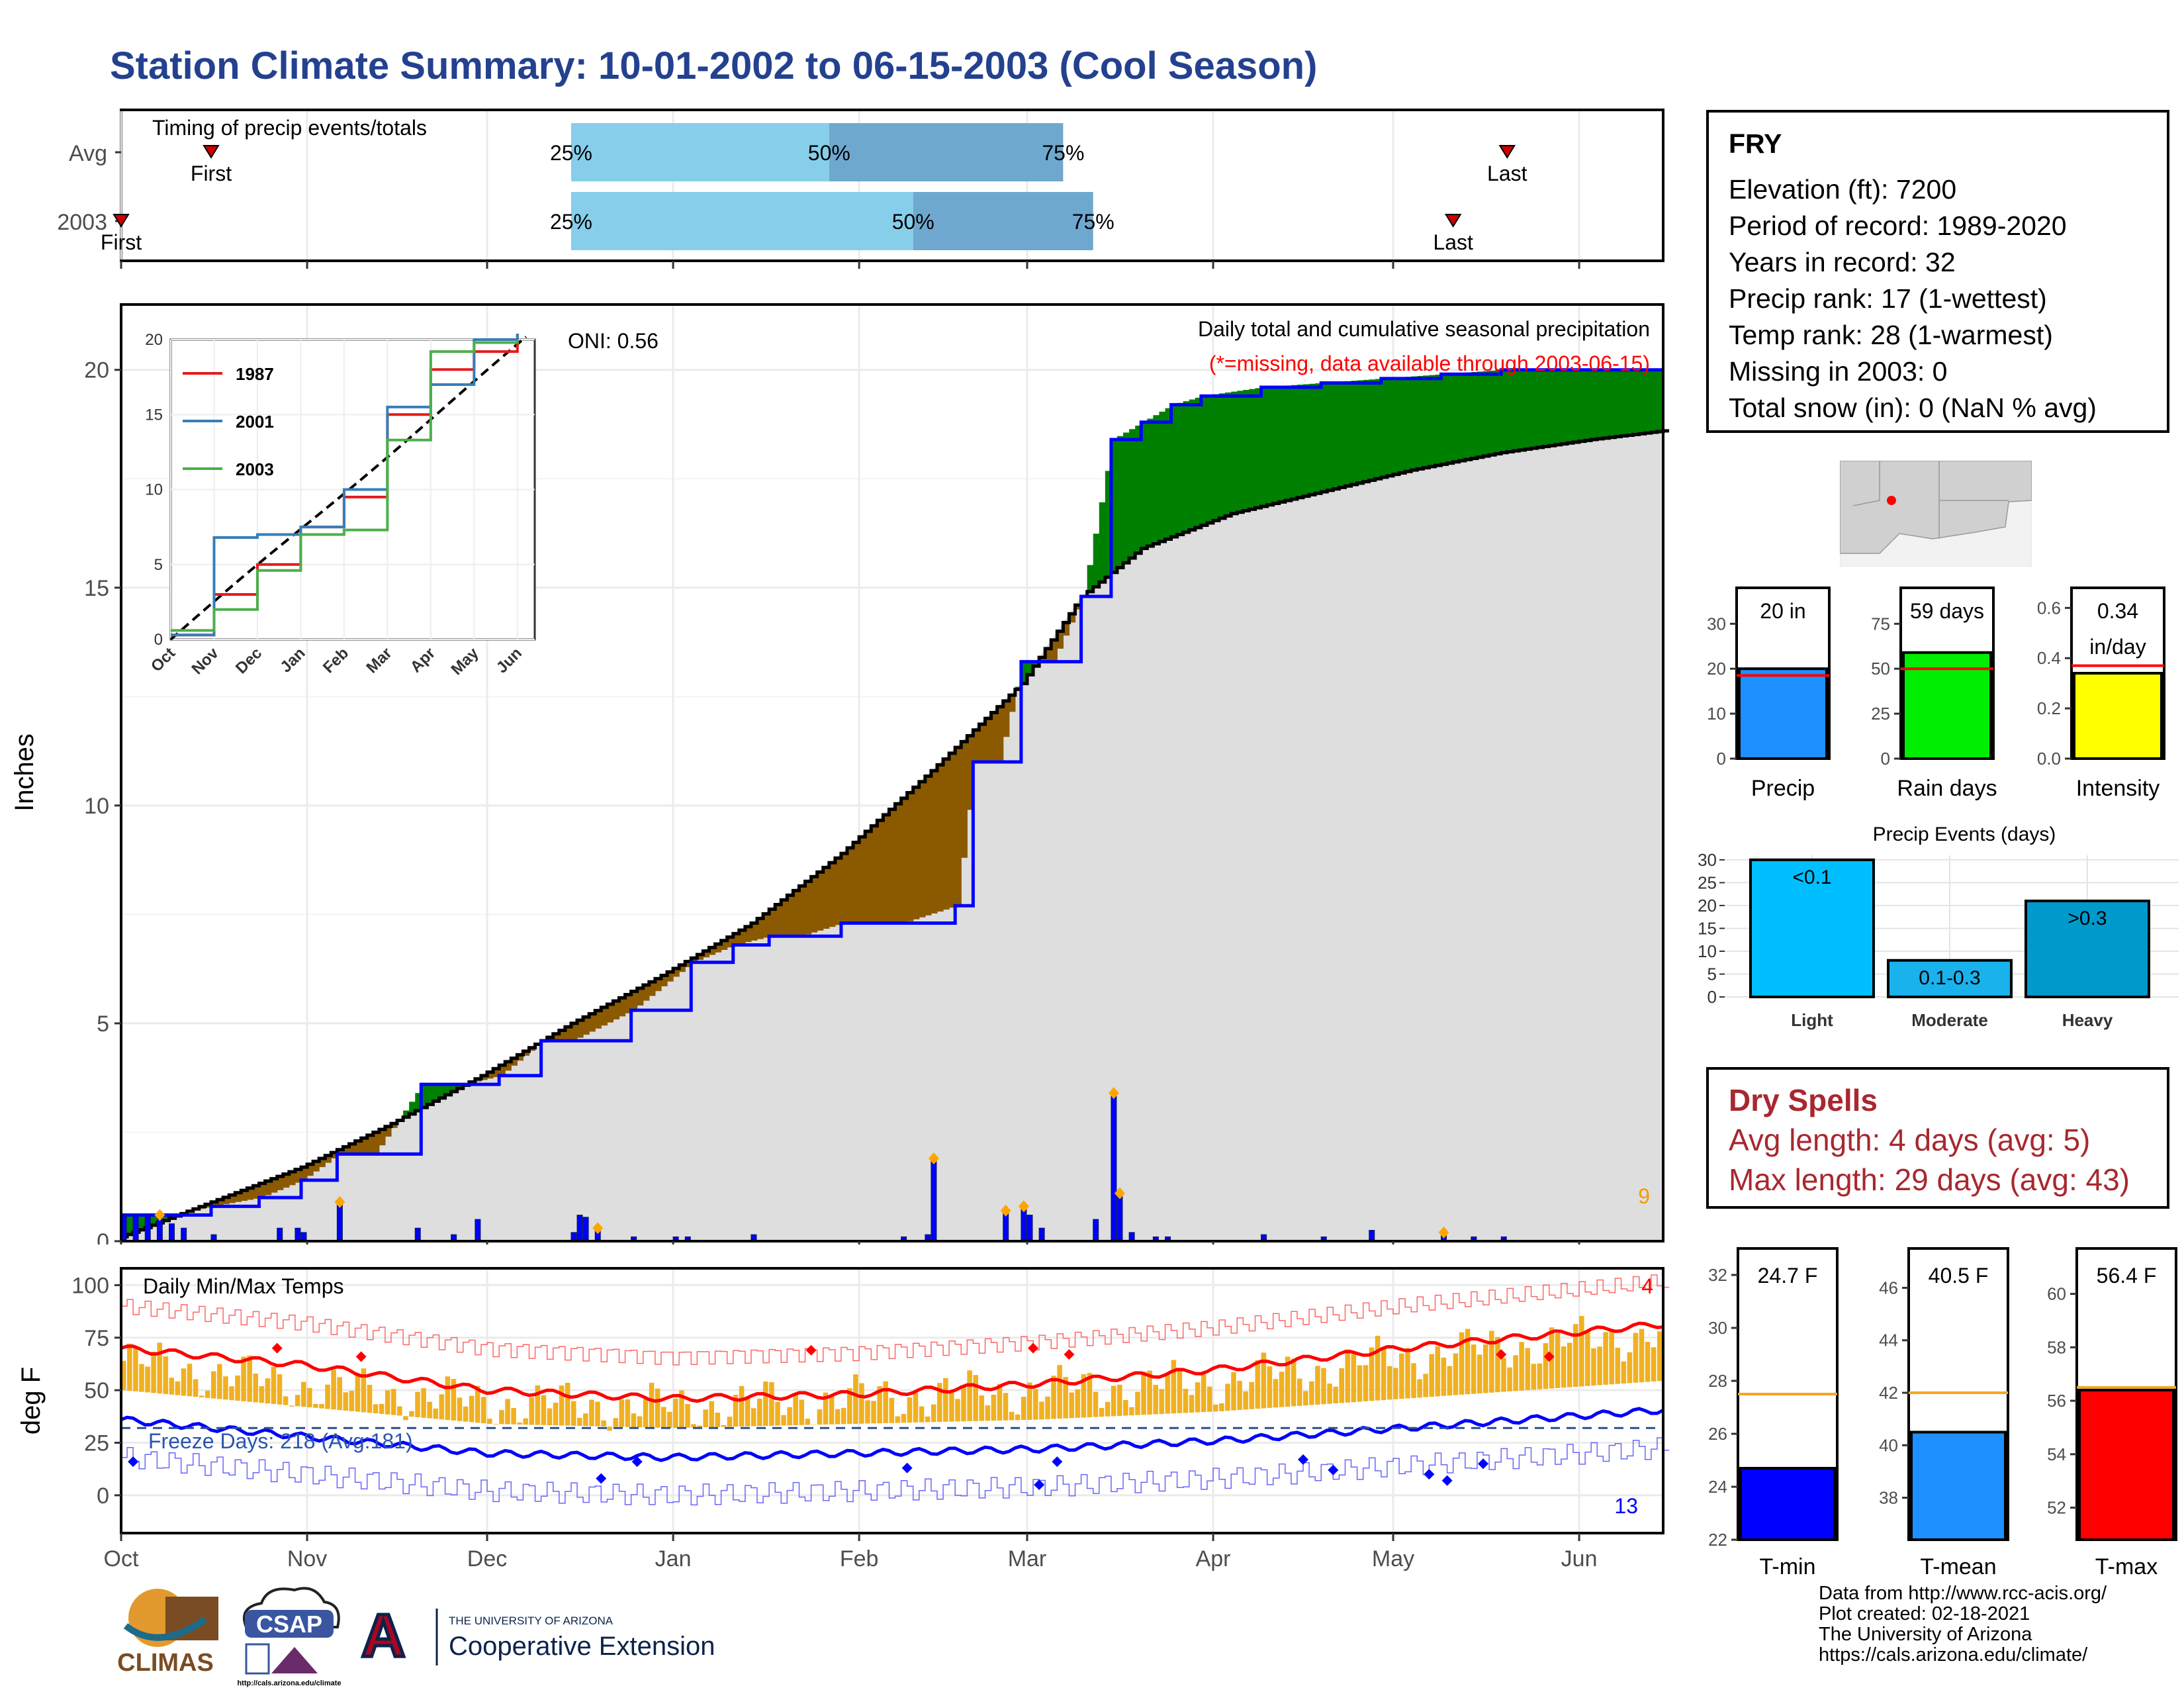  I want to click on first-event-label: First, so click(121, 242).